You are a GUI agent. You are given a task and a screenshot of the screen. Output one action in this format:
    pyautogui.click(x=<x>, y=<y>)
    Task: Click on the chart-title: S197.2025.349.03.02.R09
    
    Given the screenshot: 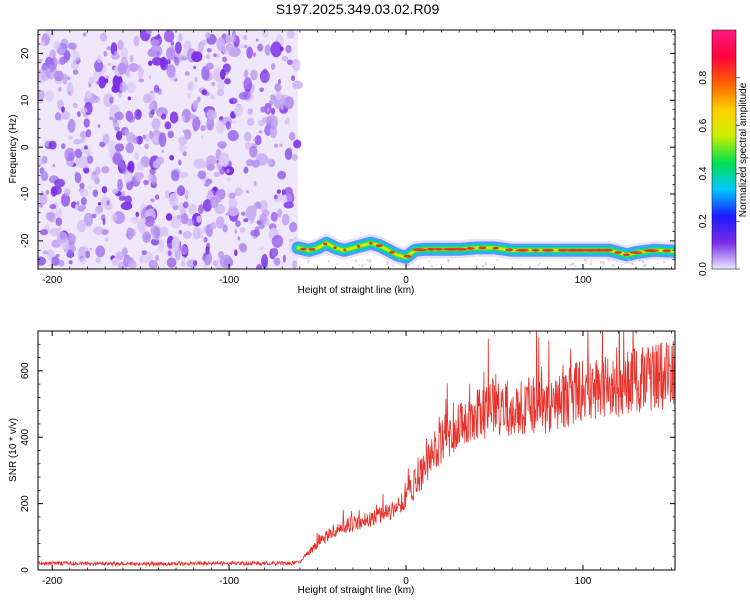 What is the action you would take?
    pyautogui.click(x=357, y=9)
    